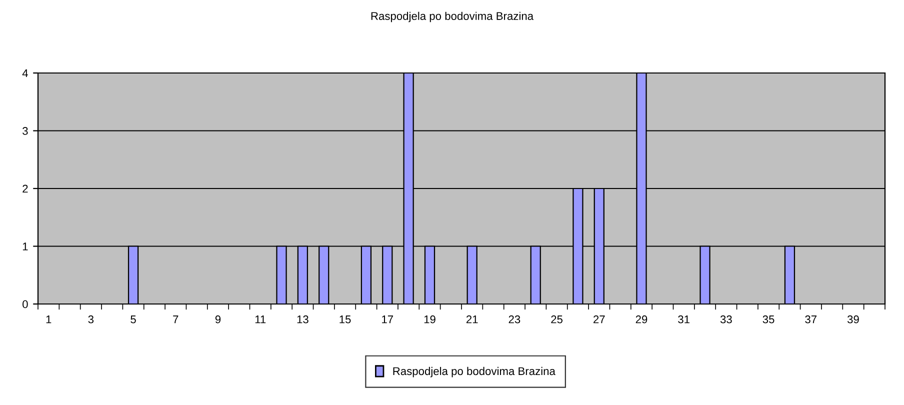 The width and height of the screenshot is (904, 405). Describe the element at coordinates (260, 320) in the screenshot. I see `x-tick-label: 11` at that location.